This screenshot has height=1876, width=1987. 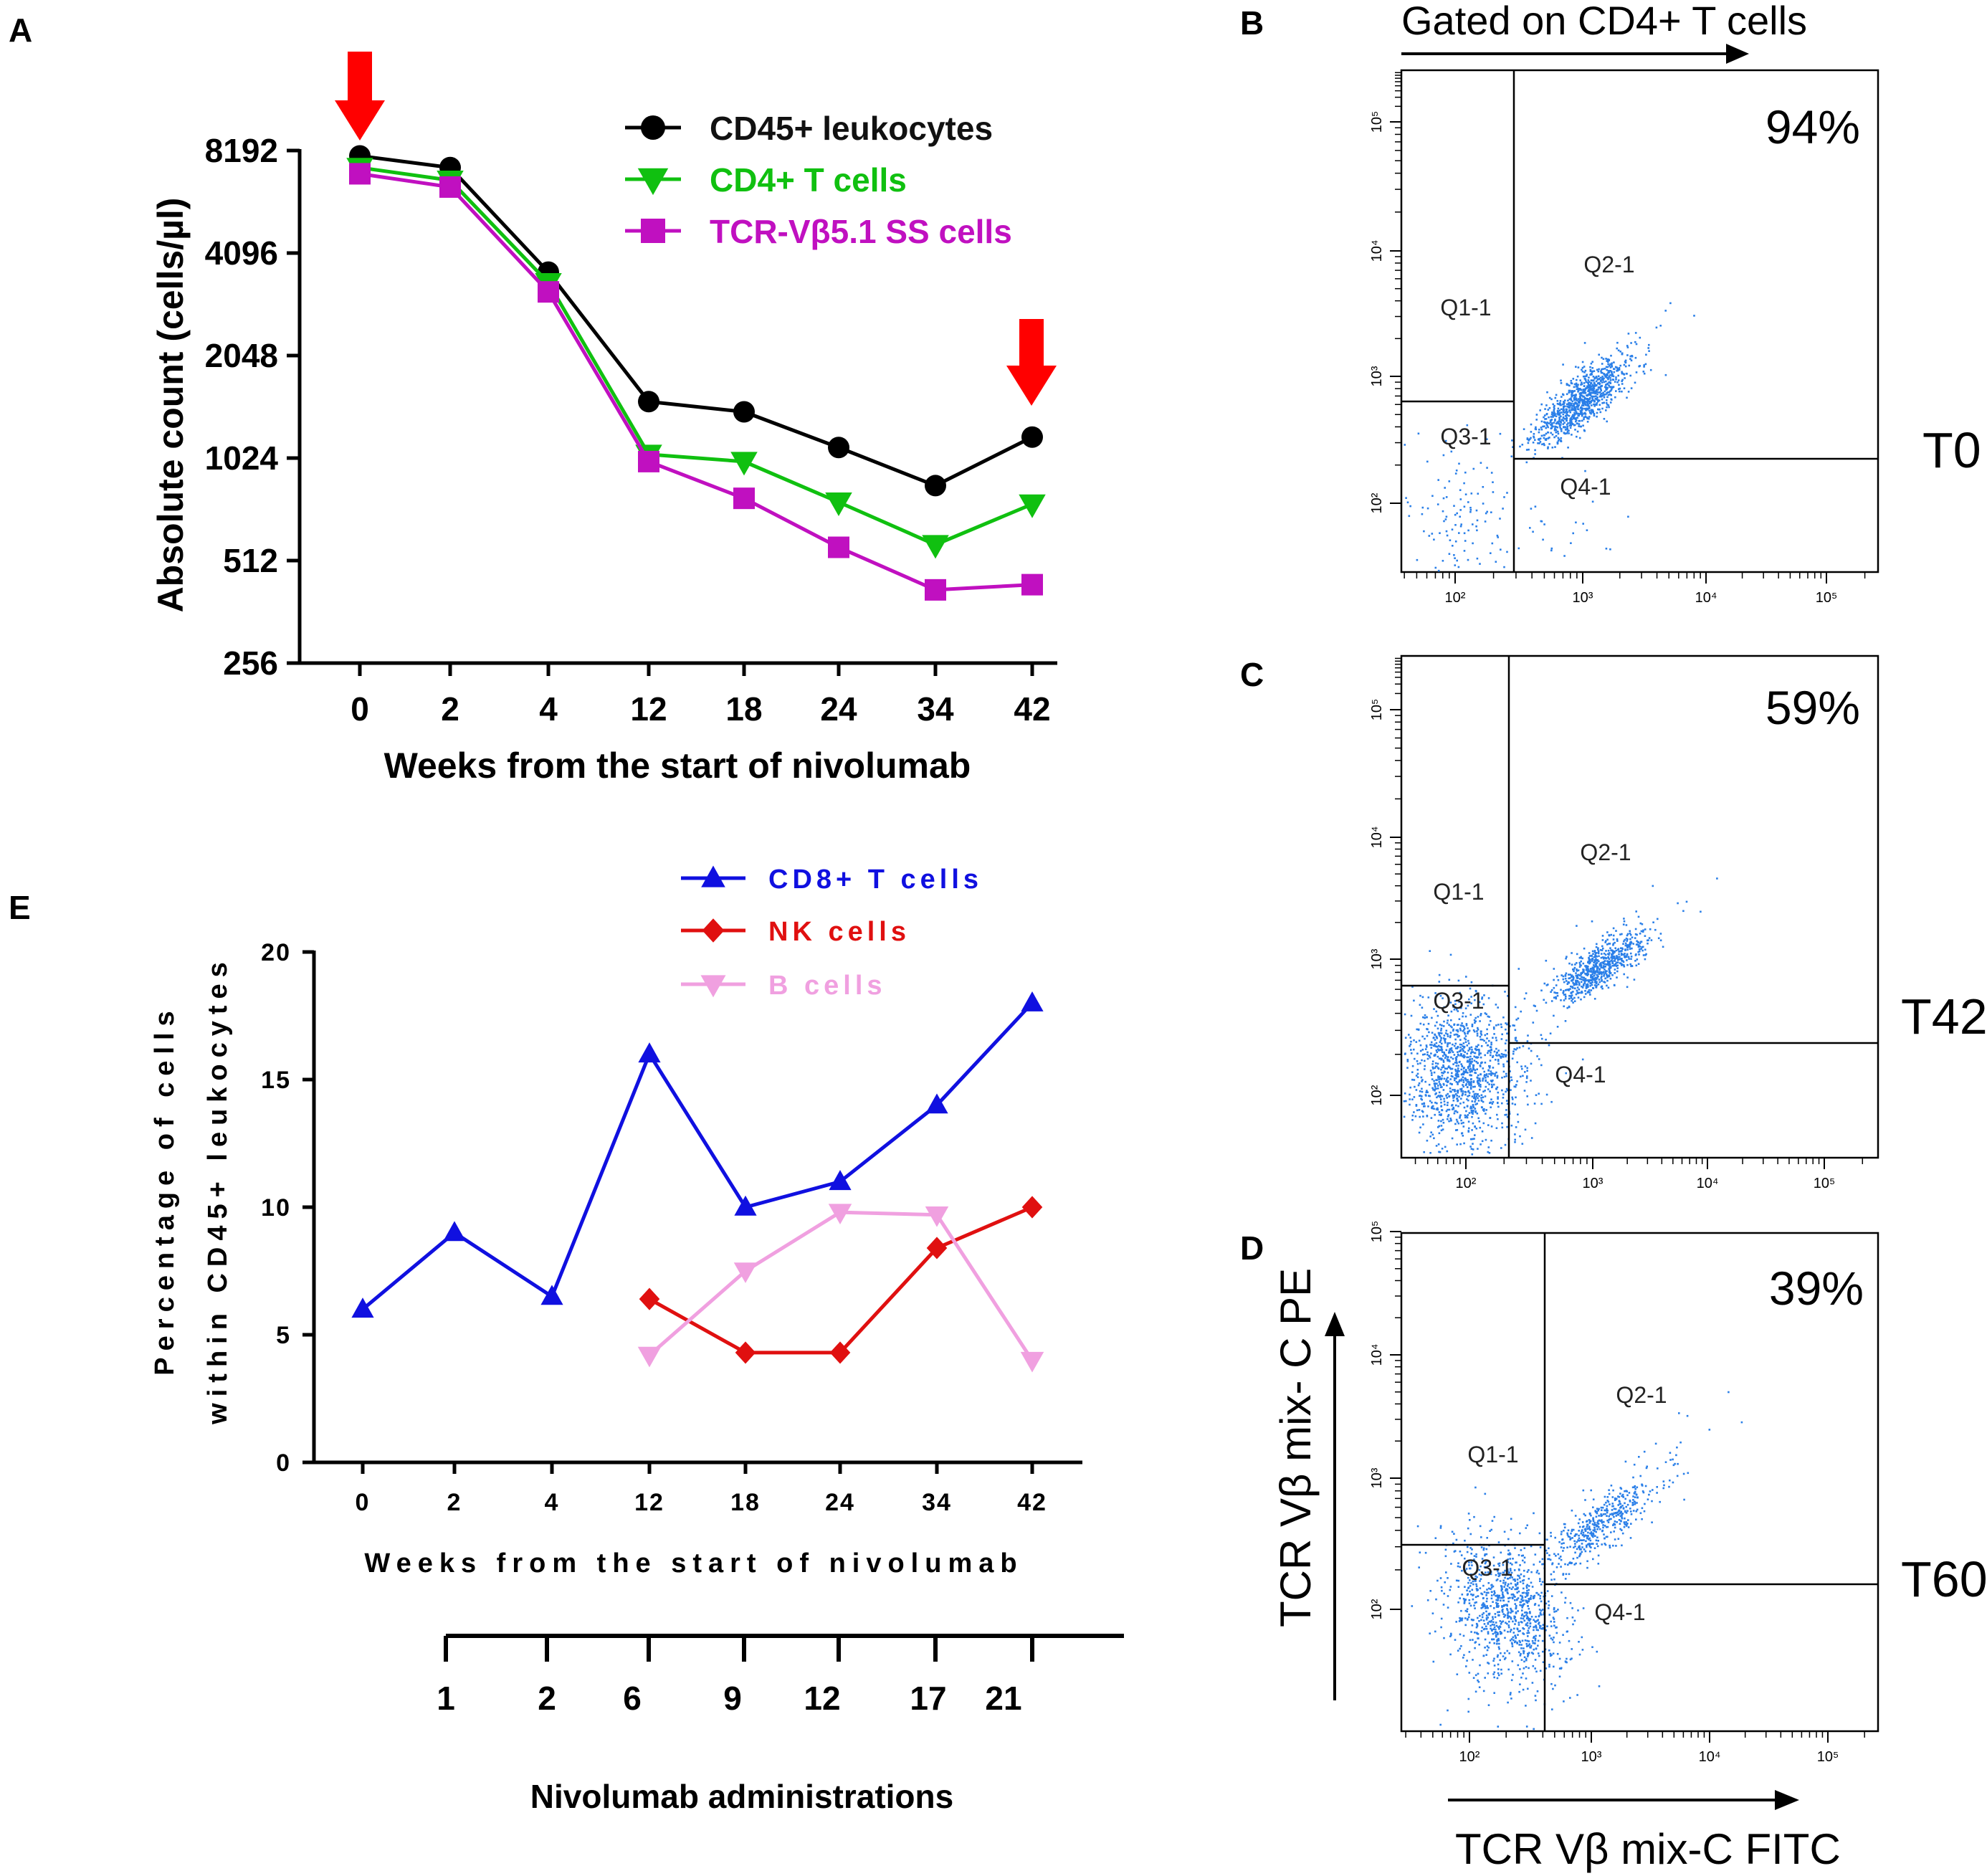 I want to click on quadrant-label-D: Q2-1, so click(x=1641, y=1395).